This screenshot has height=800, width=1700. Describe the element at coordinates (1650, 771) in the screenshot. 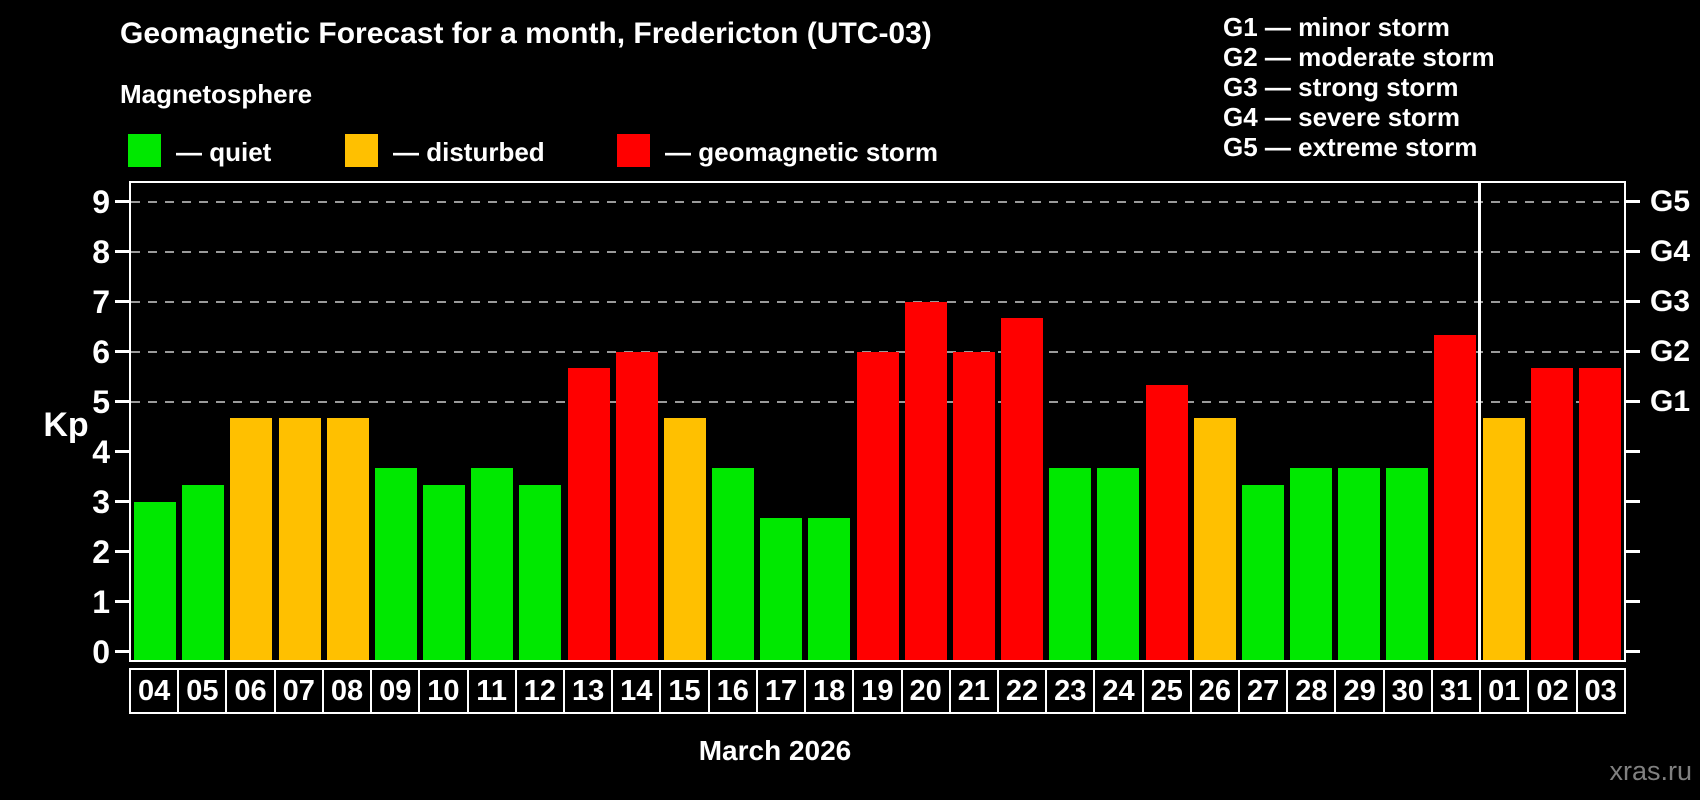

I see `watermark: xras.ru` at that location.